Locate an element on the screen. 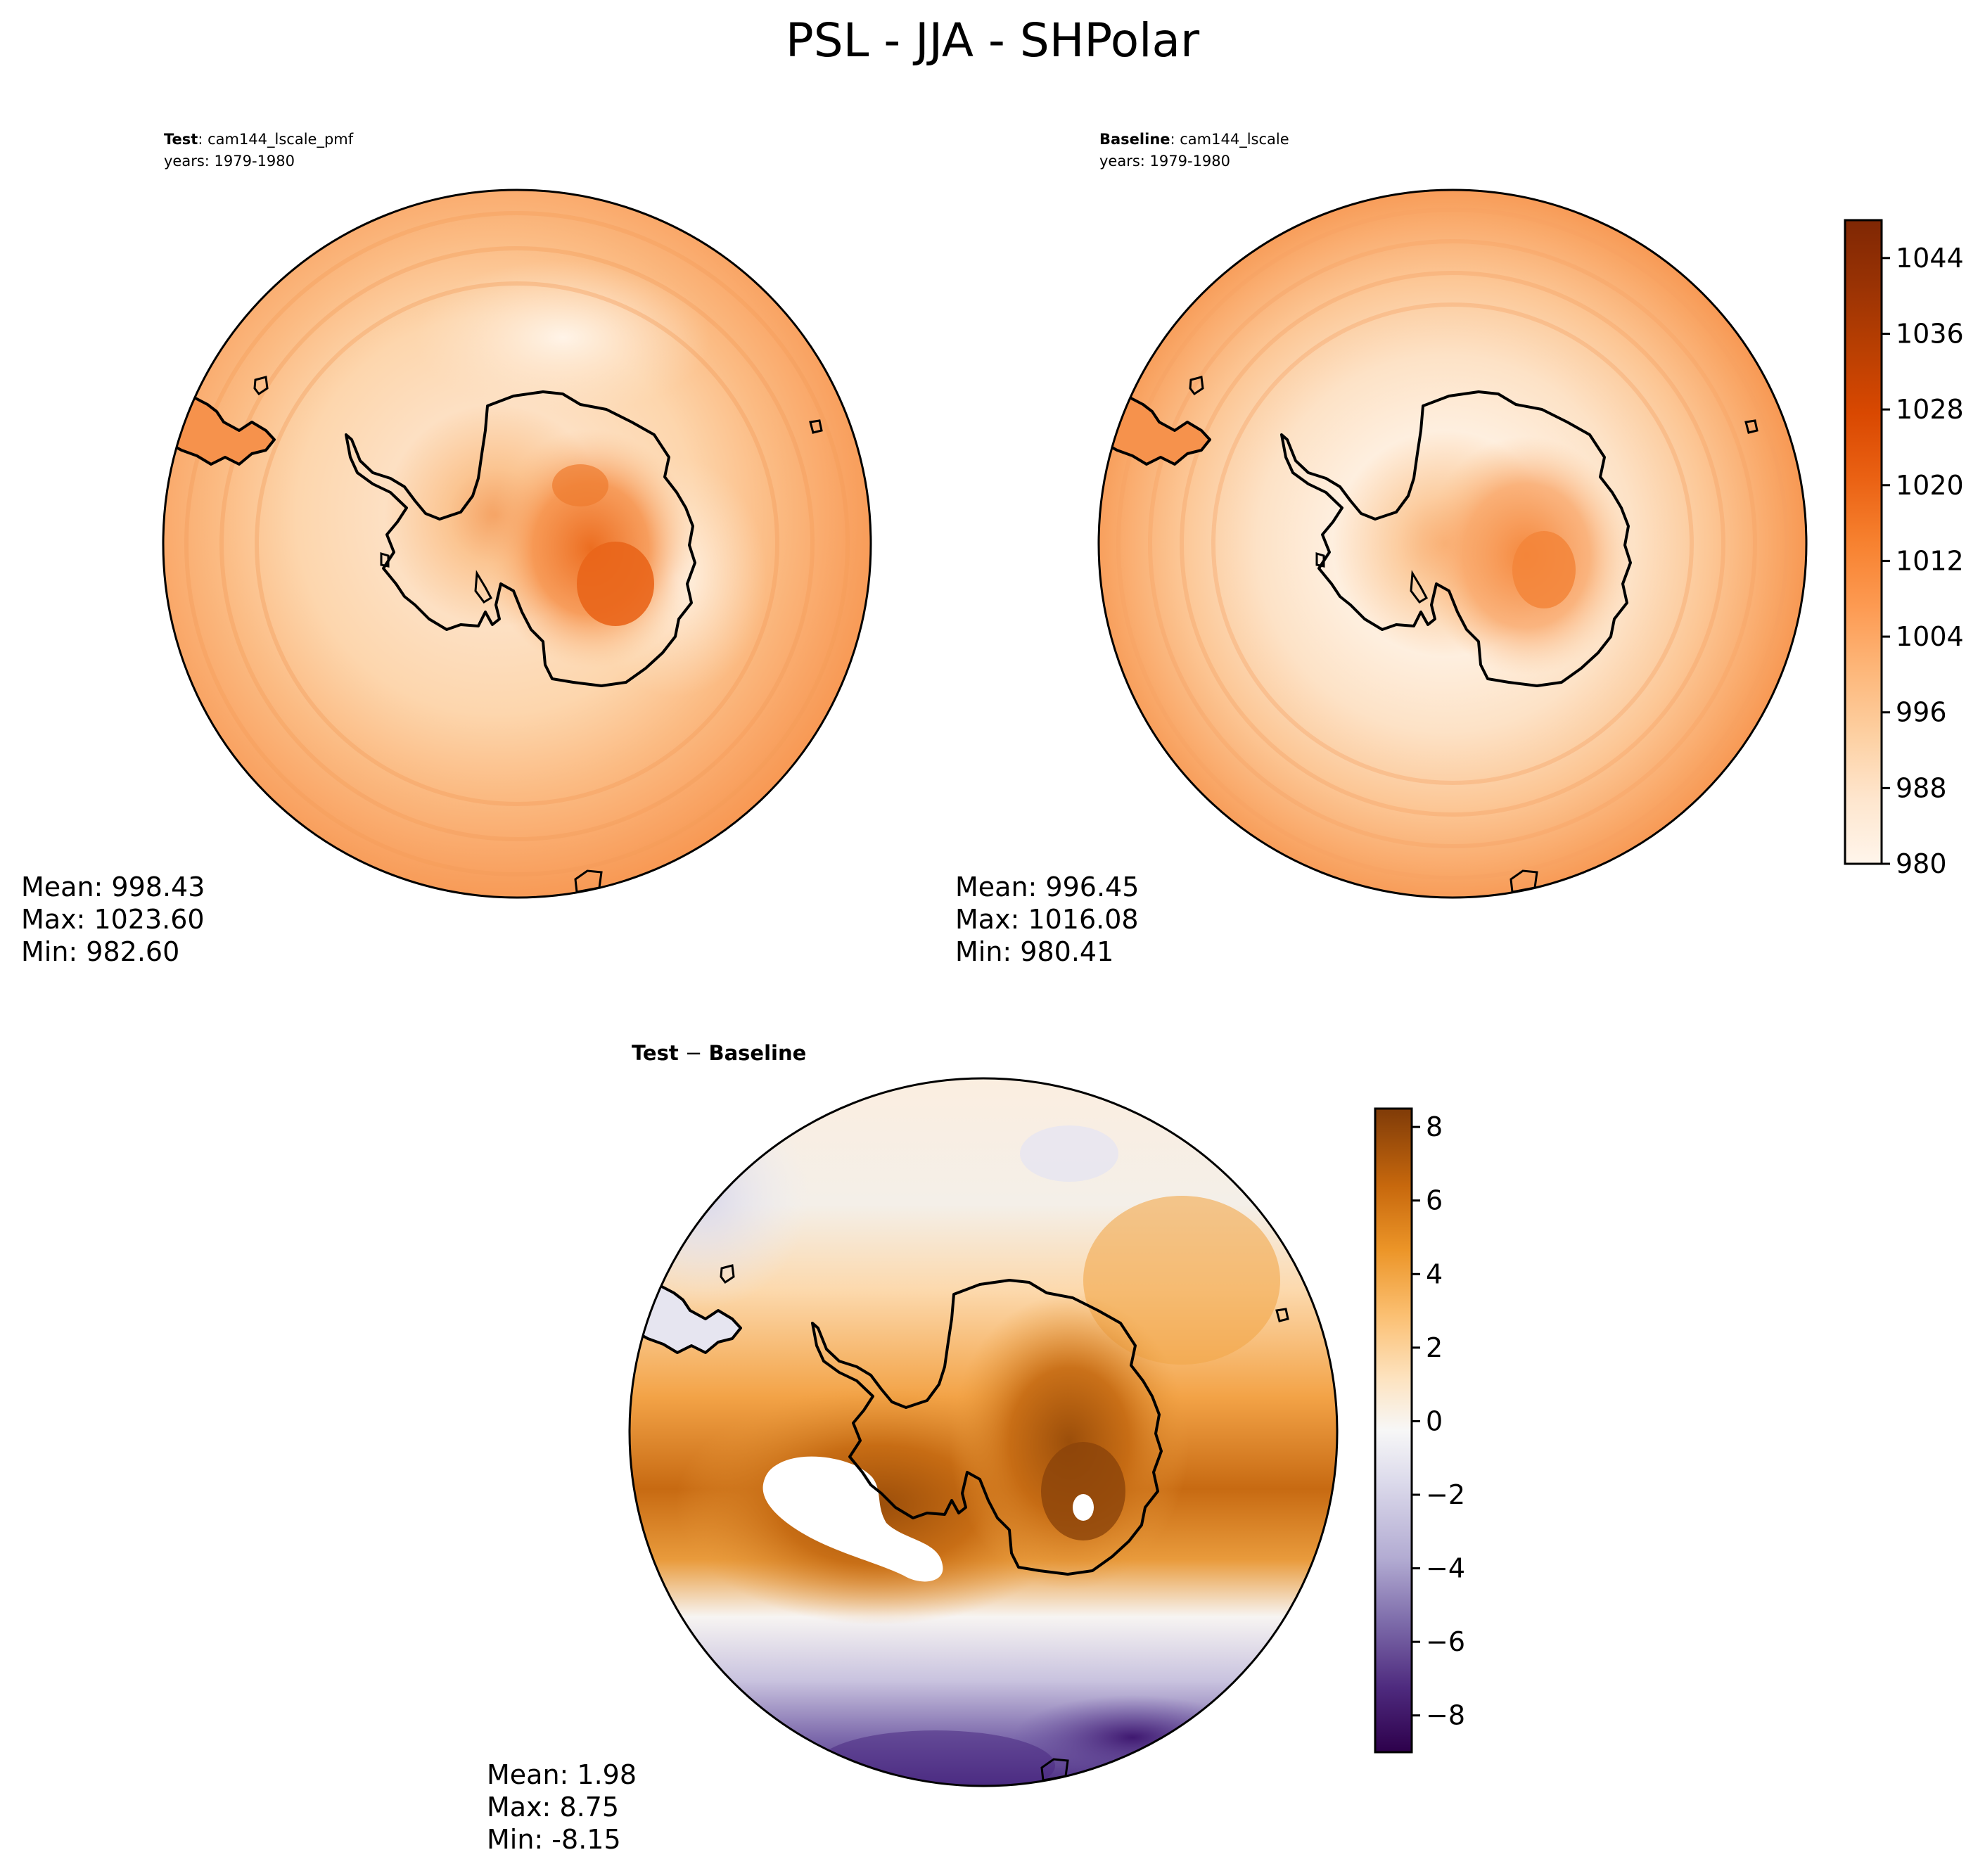  colorbar-psl-tick-label: 980 is located at coordinates (1921, 863).